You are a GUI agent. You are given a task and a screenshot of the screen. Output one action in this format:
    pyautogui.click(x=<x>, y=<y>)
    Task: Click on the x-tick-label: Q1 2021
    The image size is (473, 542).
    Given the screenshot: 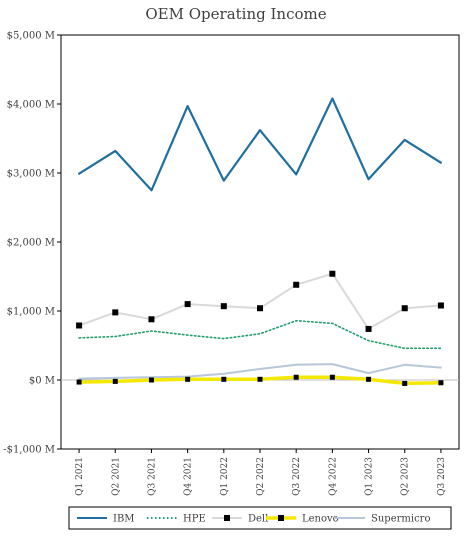 What is the action you would take?
    pyautogui.click(x=80, y=476)
    